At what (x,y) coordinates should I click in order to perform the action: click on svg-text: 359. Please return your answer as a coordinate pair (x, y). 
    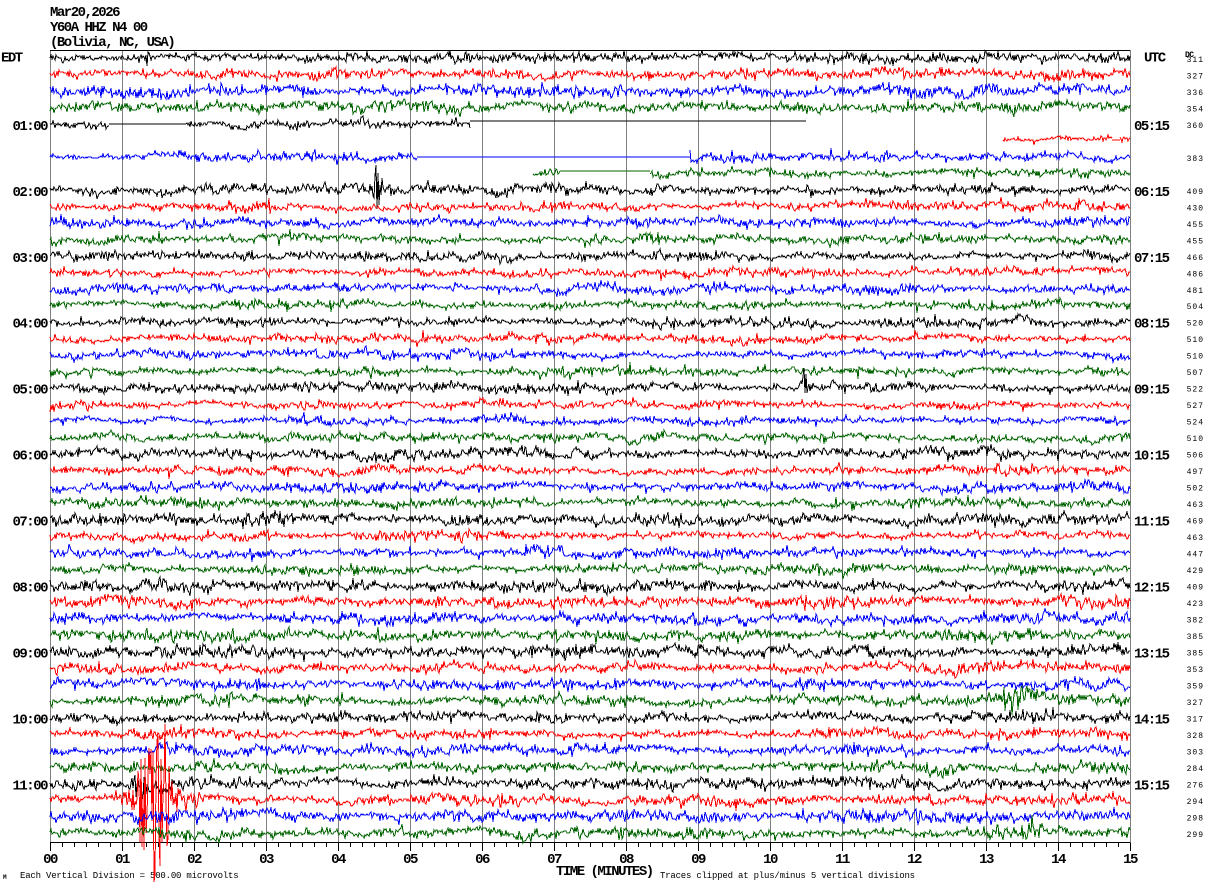
    Looking at the image, I should click on (1195, 687).